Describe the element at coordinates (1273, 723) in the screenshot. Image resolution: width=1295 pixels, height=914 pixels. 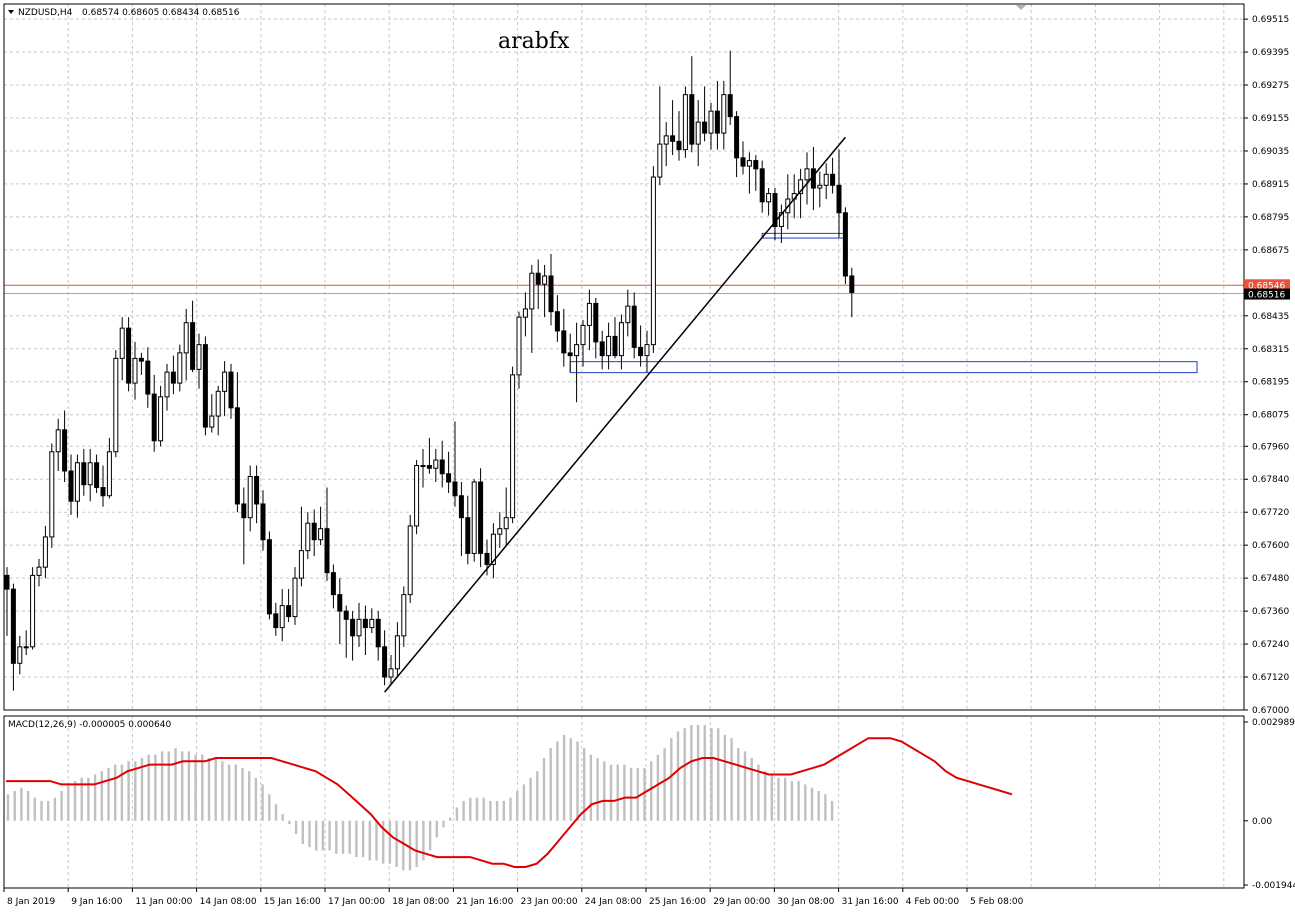
I see `macd-tick-label: 0.002989` at that location.